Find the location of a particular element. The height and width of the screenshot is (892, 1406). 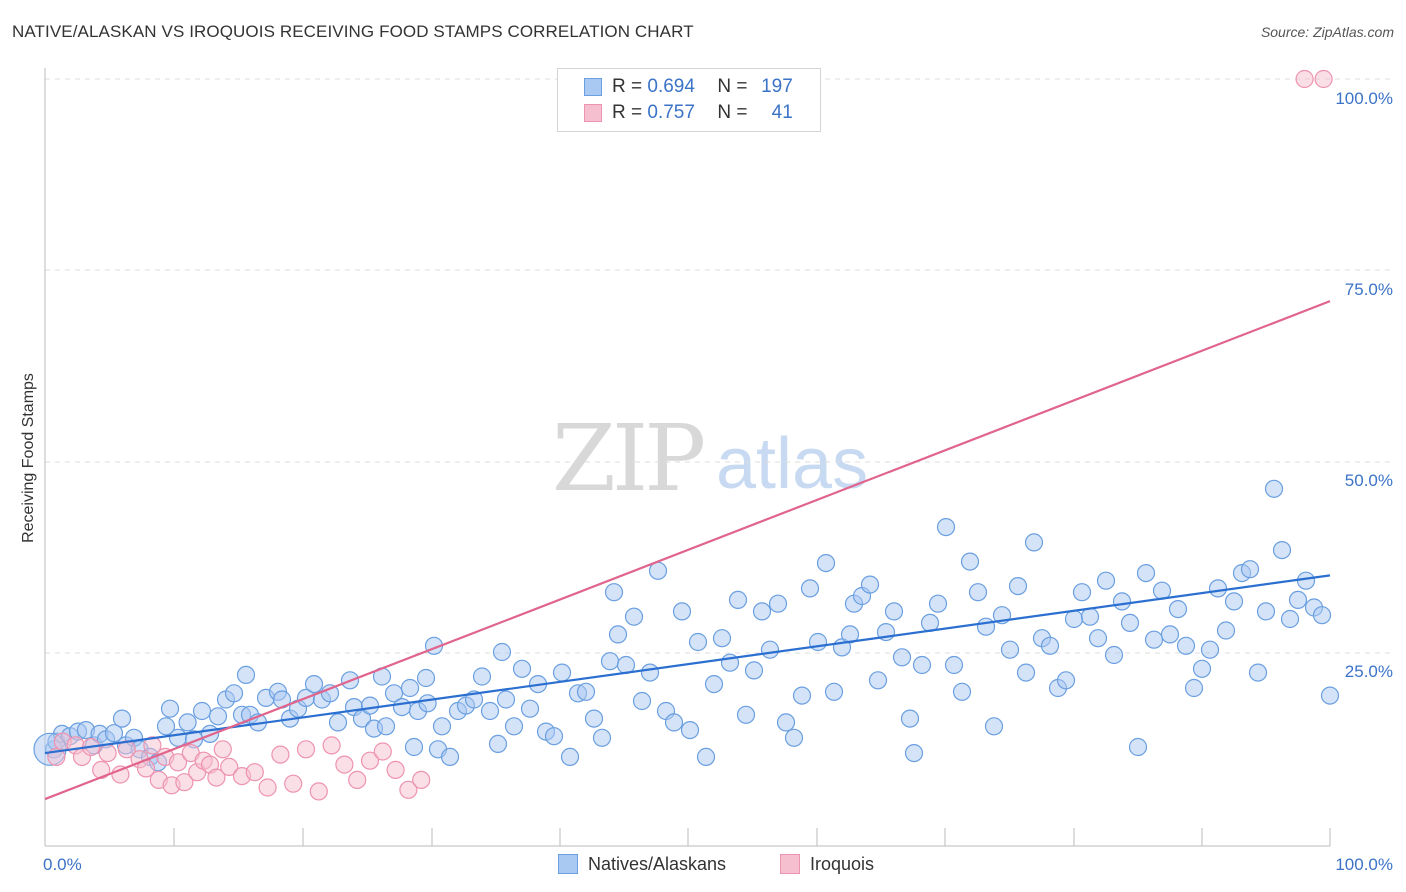

watermark-atlas: atlas is located at coordinates (792, 464).